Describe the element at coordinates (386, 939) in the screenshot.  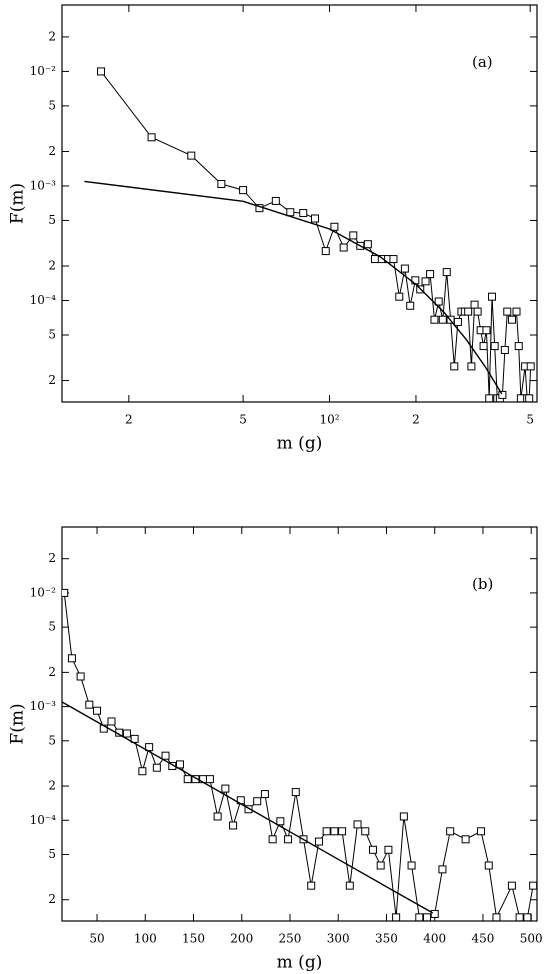
I see `x-tick-label: 350` at that location.